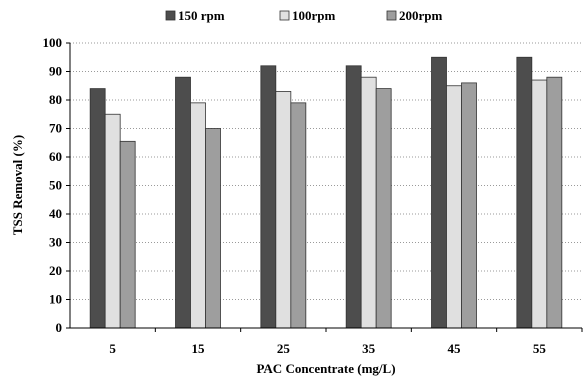 The width and height of the screenshot is (587, 378). Describe the element at coordinates (55, 213) in the screenshot. I see `y-tick-label: 40` at that location.